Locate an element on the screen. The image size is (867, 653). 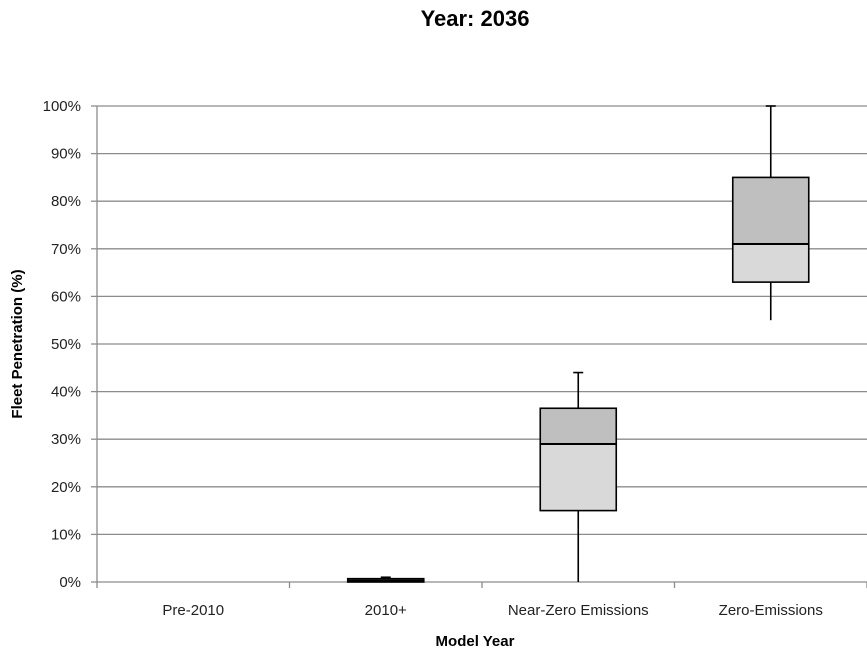
y-axis-ticks: 0% 10% 20% 30% 40% 50% 60% 70% 80% 90% 100% is located at coordinates (62, 344).